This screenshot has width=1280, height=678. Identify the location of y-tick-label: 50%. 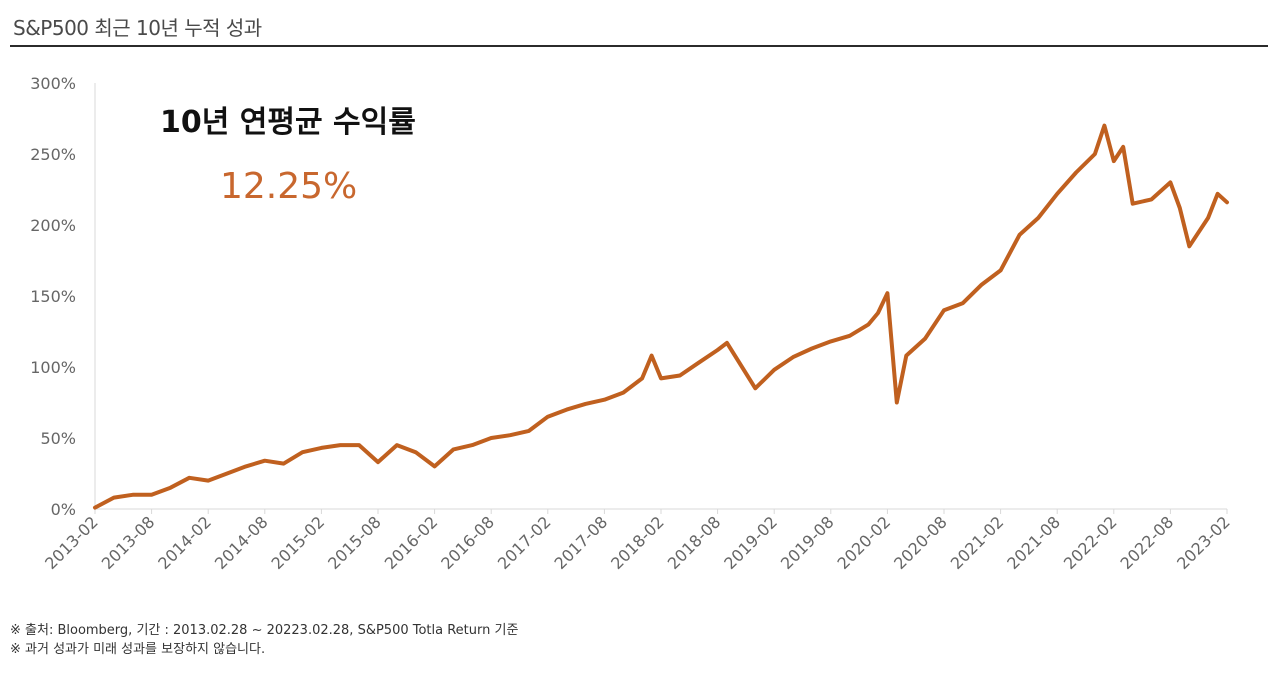
(58, 438).